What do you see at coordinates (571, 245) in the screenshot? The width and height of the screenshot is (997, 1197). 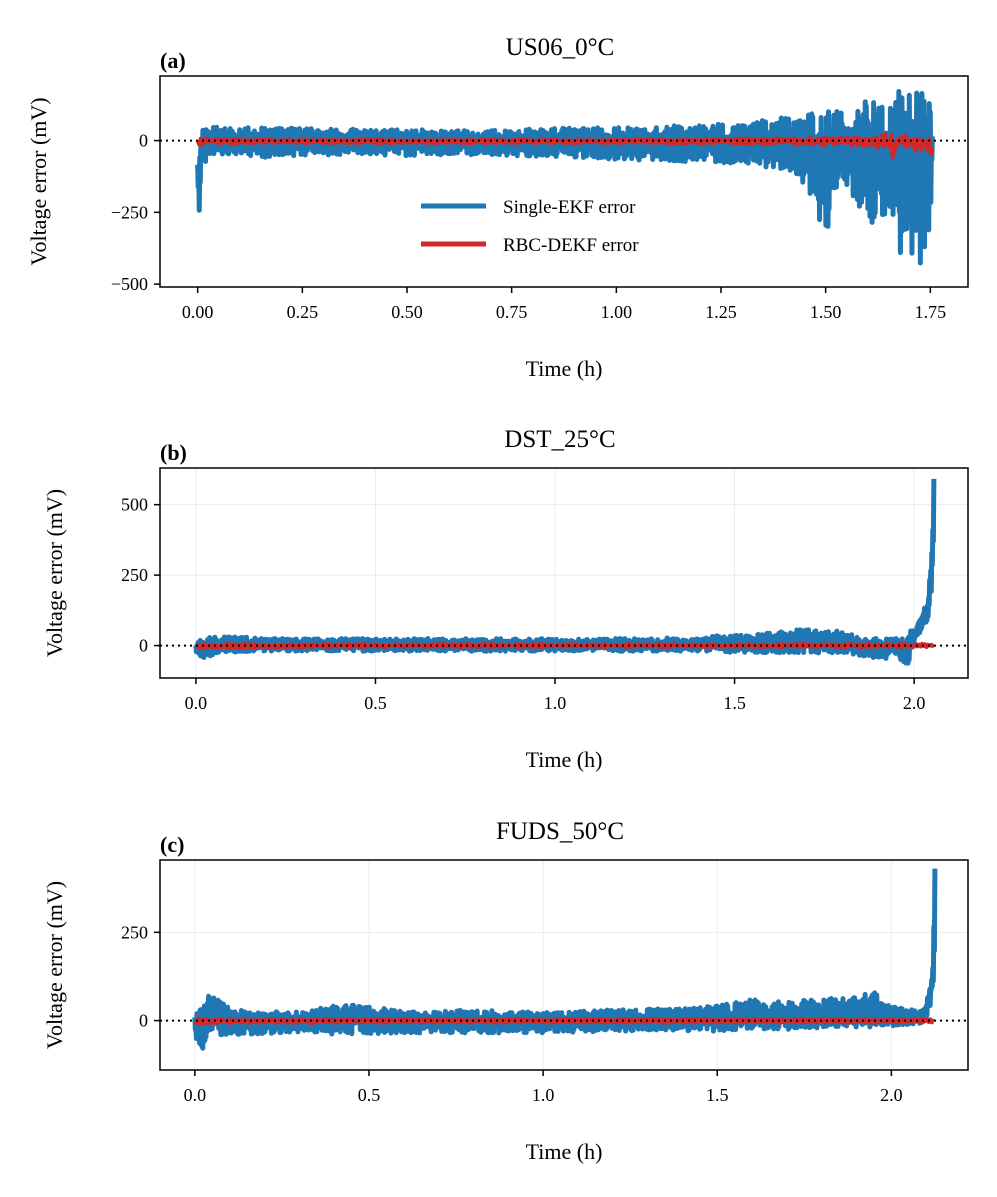 I see `legend-rbc-dekf-label: RBC-DEKF error` at bounding box center [571, 245].